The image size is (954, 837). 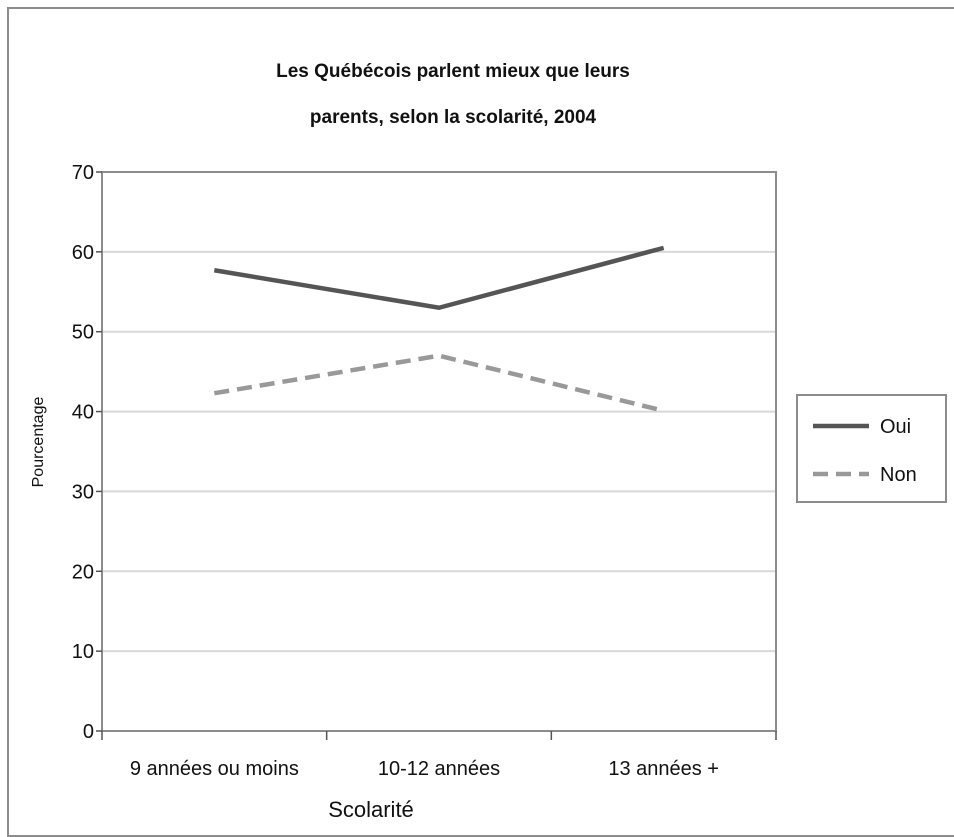 I want to click on series-line-oui, so click(x=438, y=278).